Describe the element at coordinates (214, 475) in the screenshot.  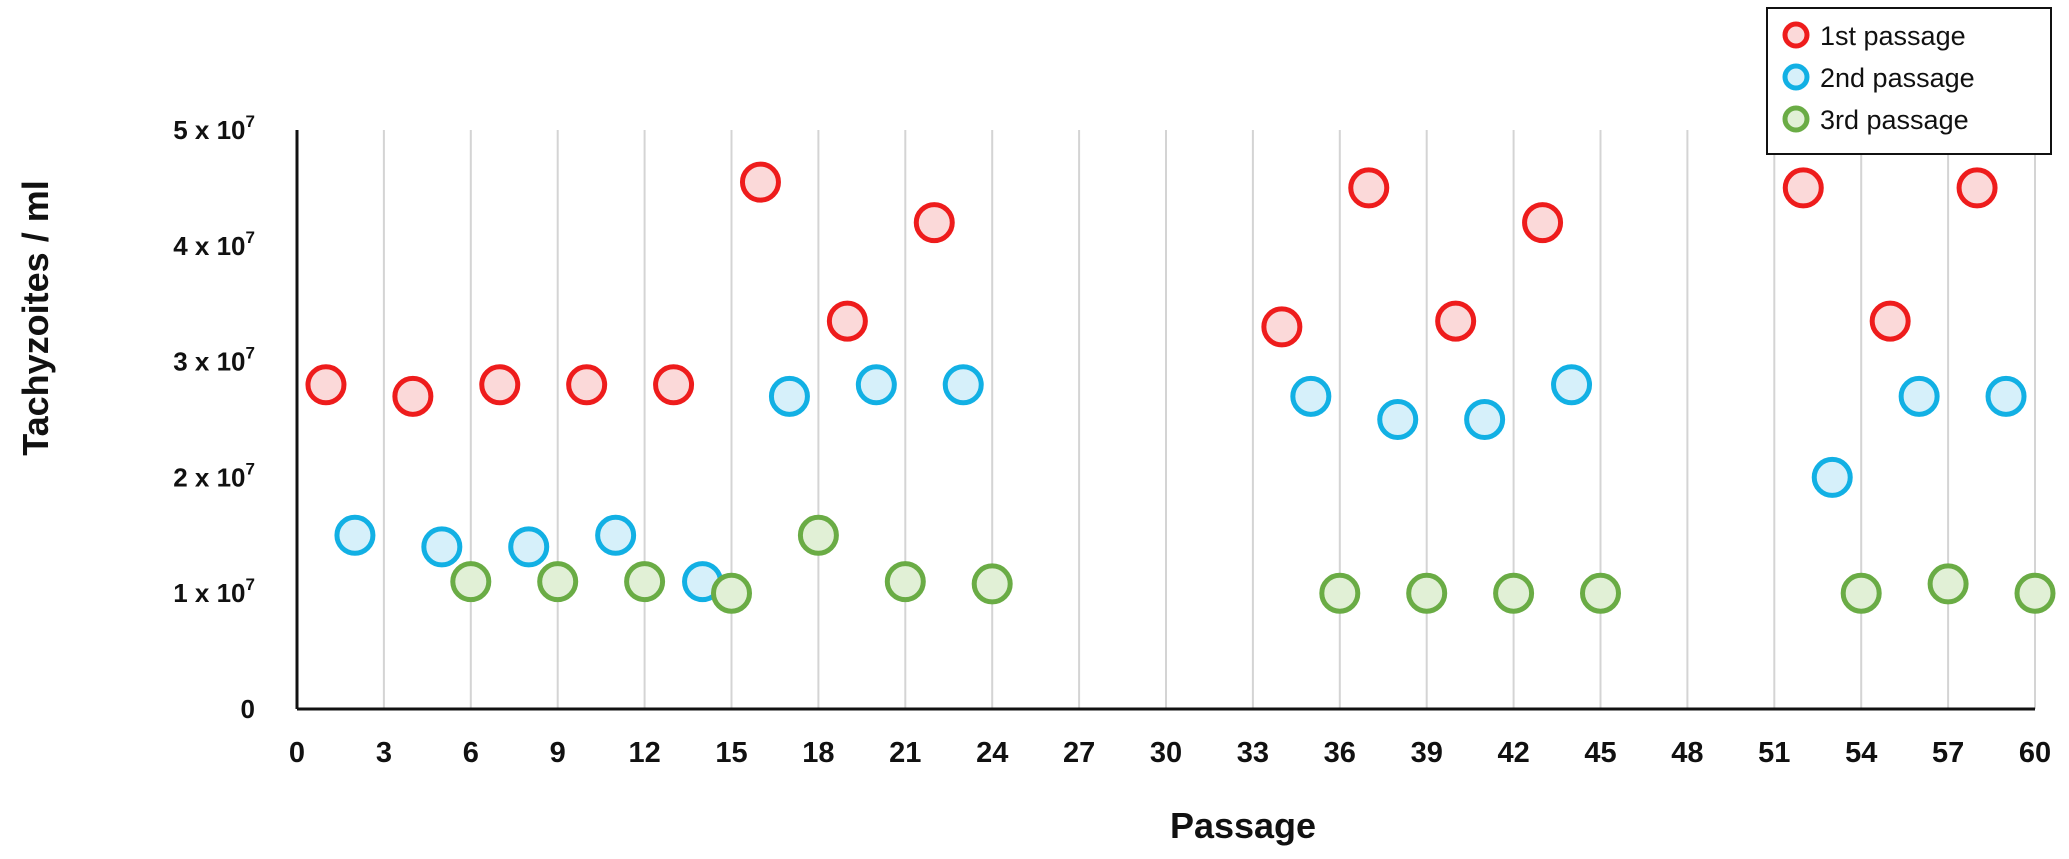
I see `y-tick-label: 2 x 10⁷` at that location.